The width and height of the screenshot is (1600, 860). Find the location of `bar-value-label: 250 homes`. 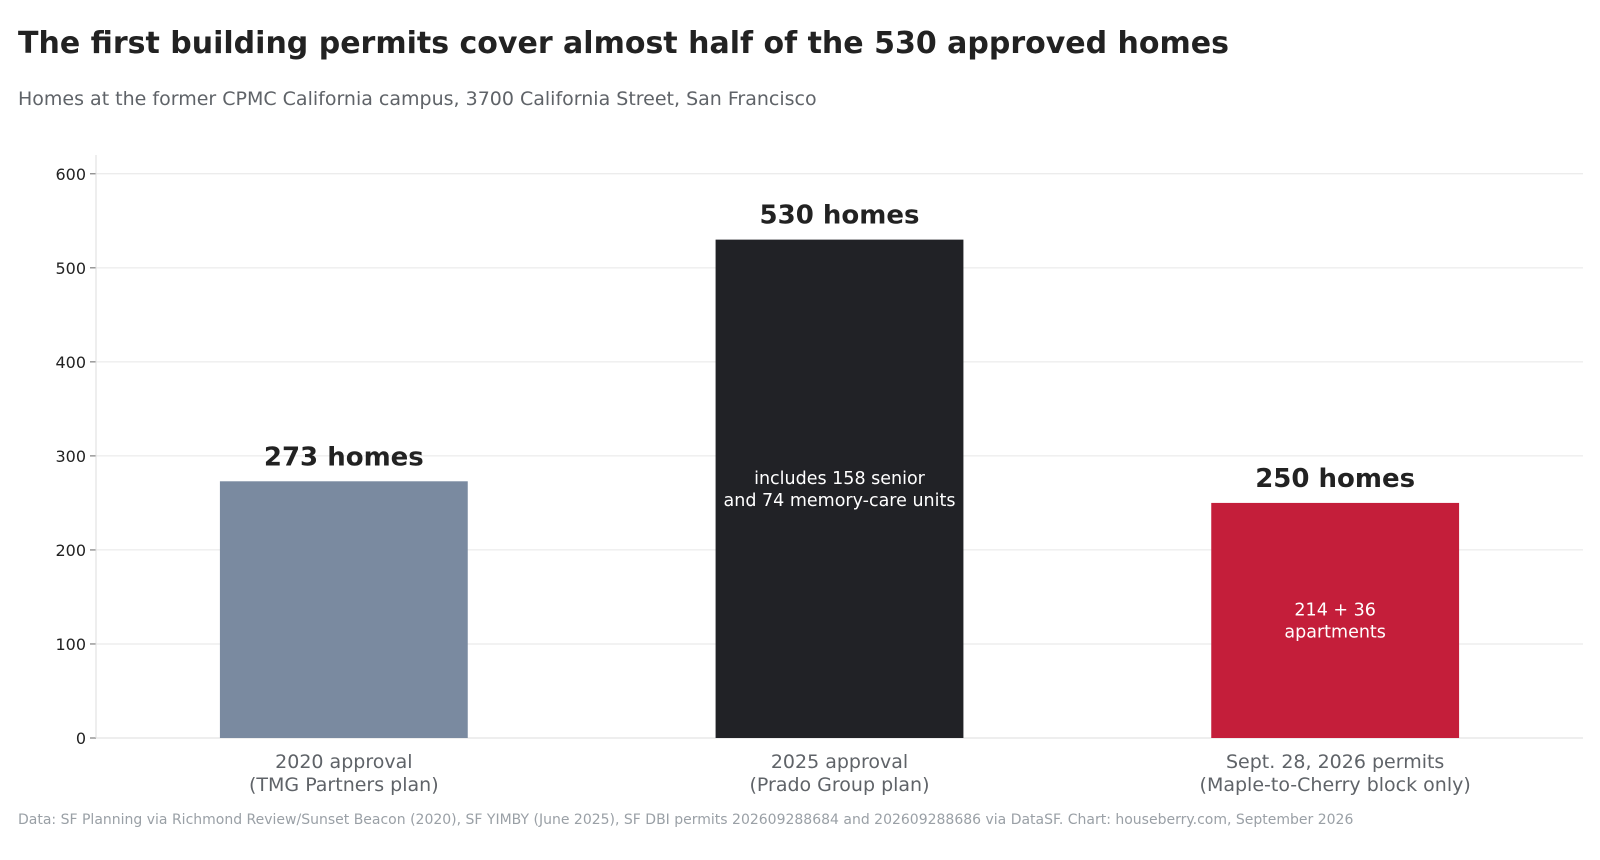

bar-value-label: 250 homes is located at coordinates (1335, 479).